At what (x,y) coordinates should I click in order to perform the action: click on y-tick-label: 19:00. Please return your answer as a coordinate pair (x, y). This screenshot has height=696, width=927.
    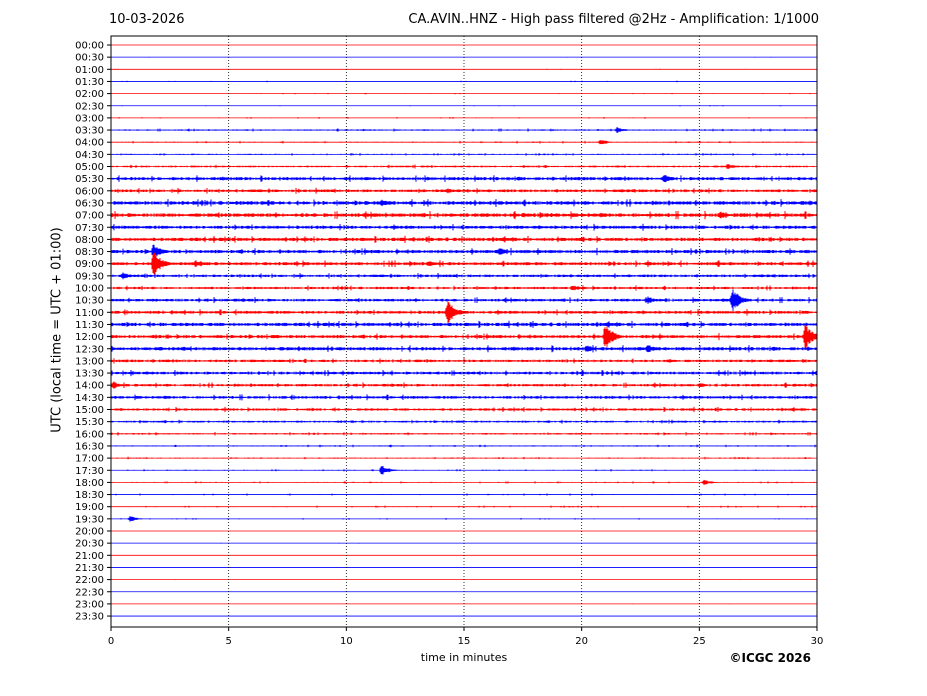
    Looking at the image, I should click on (89, 507).